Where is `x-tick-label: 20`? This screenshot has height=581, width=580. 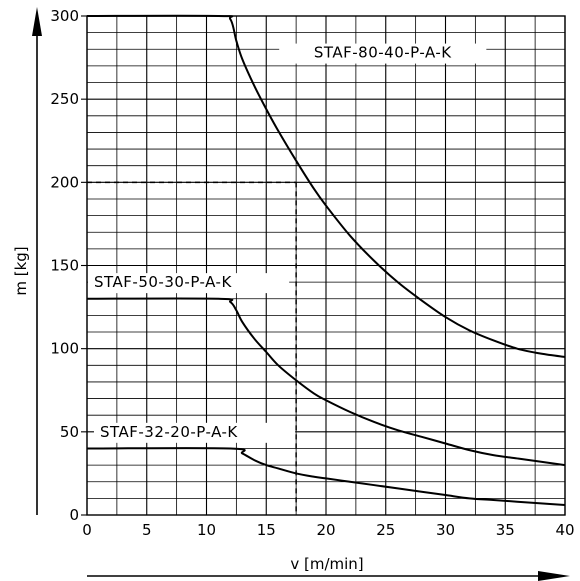 x-tick-label: 20 is located at coordinates (325, 530).